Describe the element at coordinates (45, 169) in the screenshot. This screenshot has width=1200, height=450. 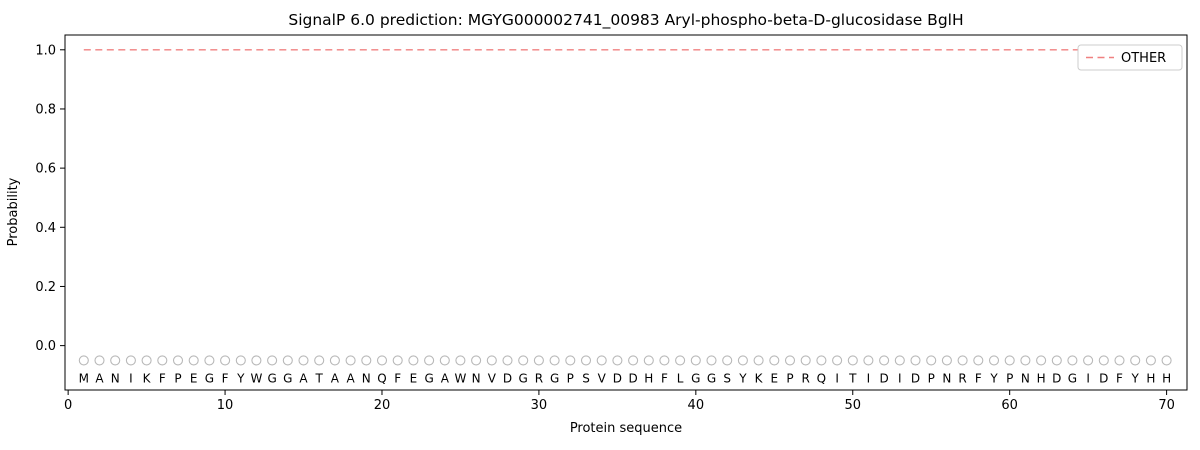
I see `y-tick-label: 0.6` at that location.